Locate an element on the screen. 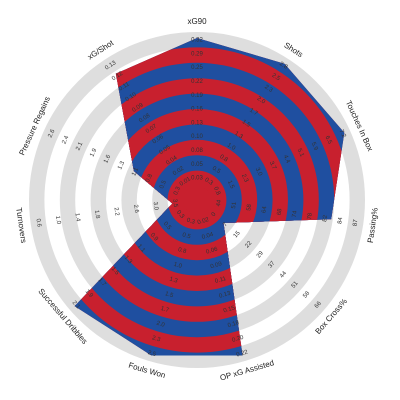 The width and height of the screenshot is (400, 400). tick-label: 1.4 is located at coordinates (77, 218).